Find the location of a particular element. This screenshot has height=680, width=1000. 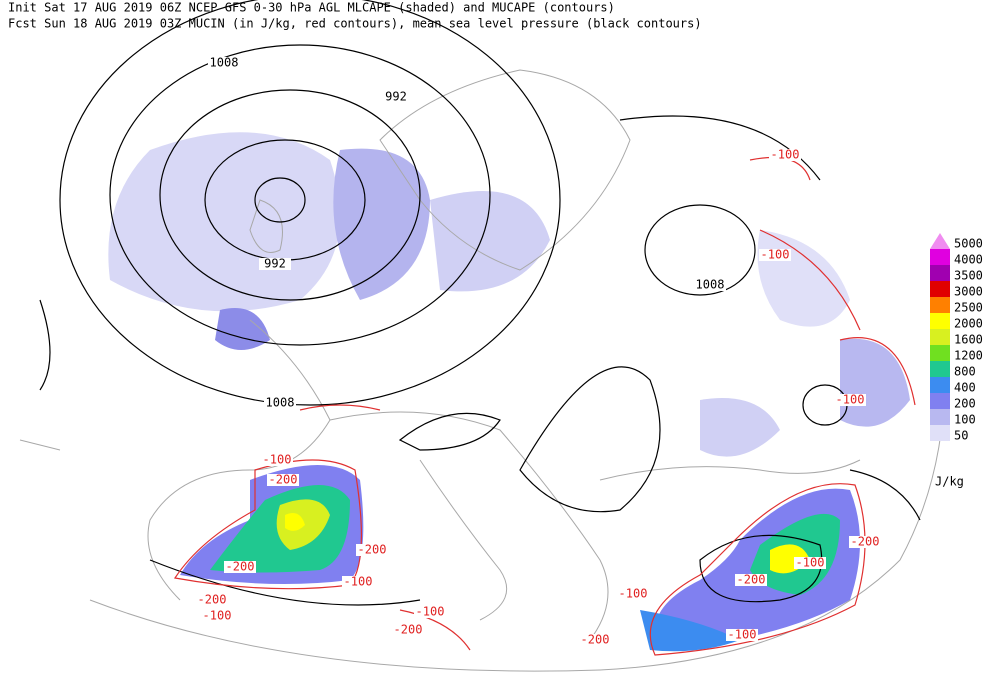

legend-label: 200 is located at coordinates (965, 404).